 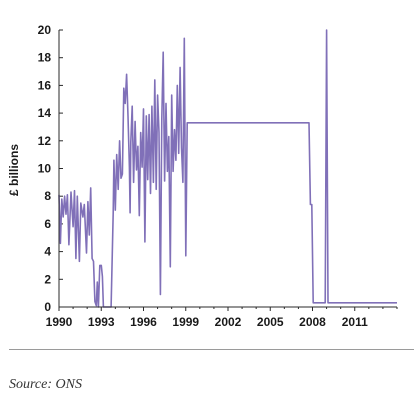 I want to click on source-note: Source: ONS, so click(x=45, y=384).